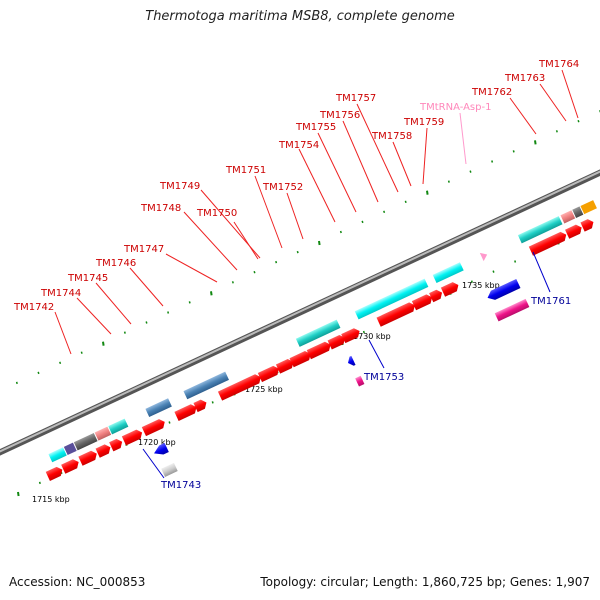 The width and height of the screenshot is (600, 600). What do you see at coordinates (383, 377) in the screenshot?
I see `gene-label-tm1753: TM1753` at bounding box center [383, 377].